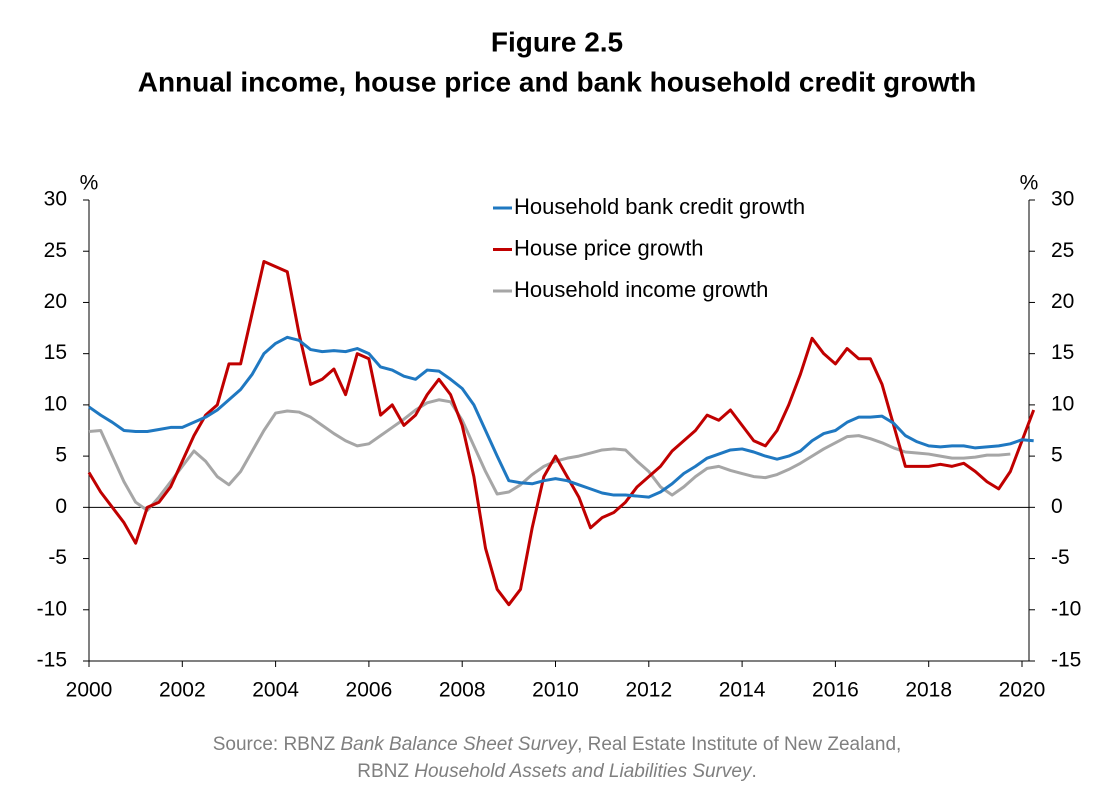 Image resolution: width=1114 pixels, height=795 pixels. Describe the element at coordinates (1062, 352) in the screenshot. I see `y2-tick-label: 15` at that location.